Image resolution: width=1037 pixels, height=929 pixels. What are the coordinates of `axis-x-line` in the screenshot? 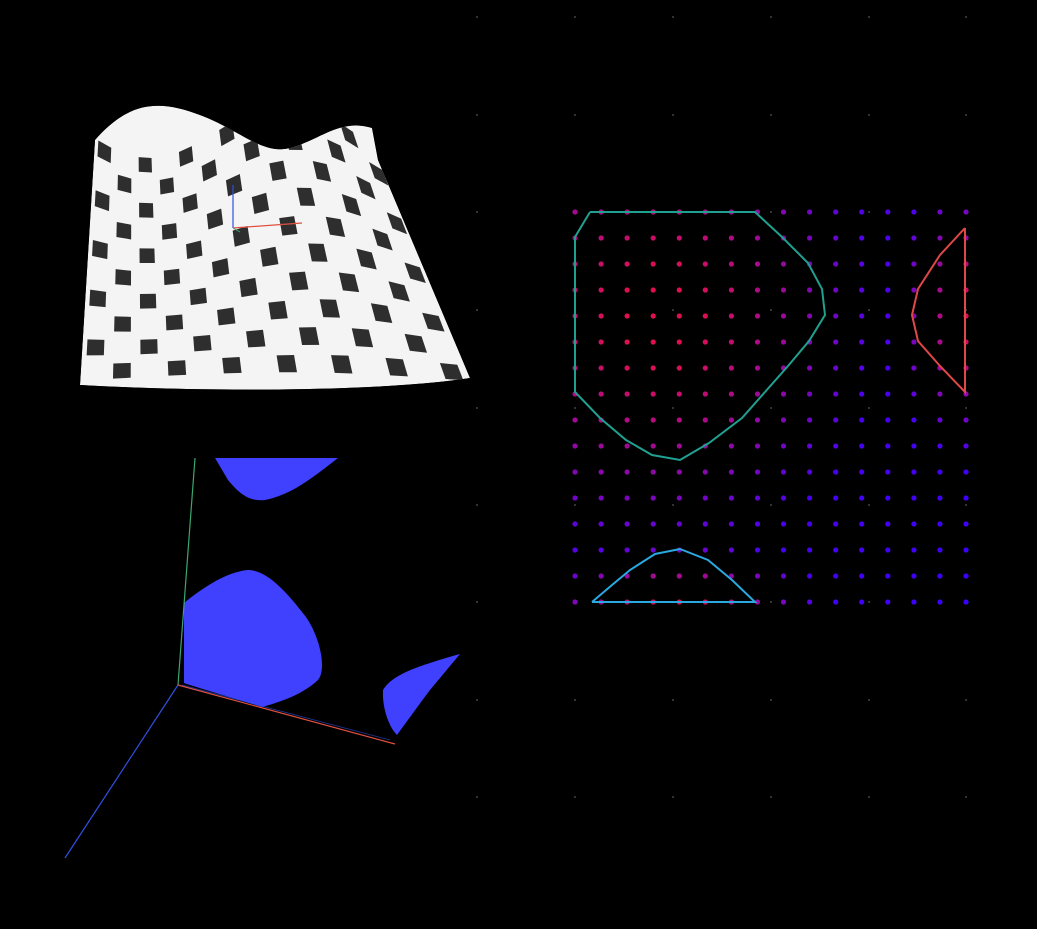 It's located at (286, 714).